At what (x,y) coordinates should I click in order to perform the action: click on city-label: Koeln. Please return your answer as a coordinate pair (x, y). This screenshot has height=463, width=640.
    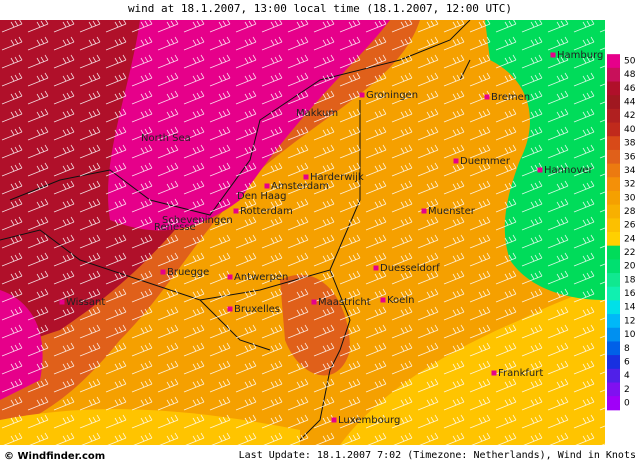
    Looking at the image, I should click on (400, 300).